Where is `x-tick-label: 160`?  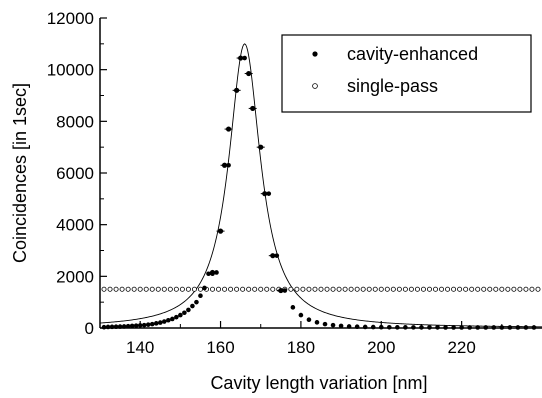 x-tick-label: 160 is located at coordinates (220, 347).